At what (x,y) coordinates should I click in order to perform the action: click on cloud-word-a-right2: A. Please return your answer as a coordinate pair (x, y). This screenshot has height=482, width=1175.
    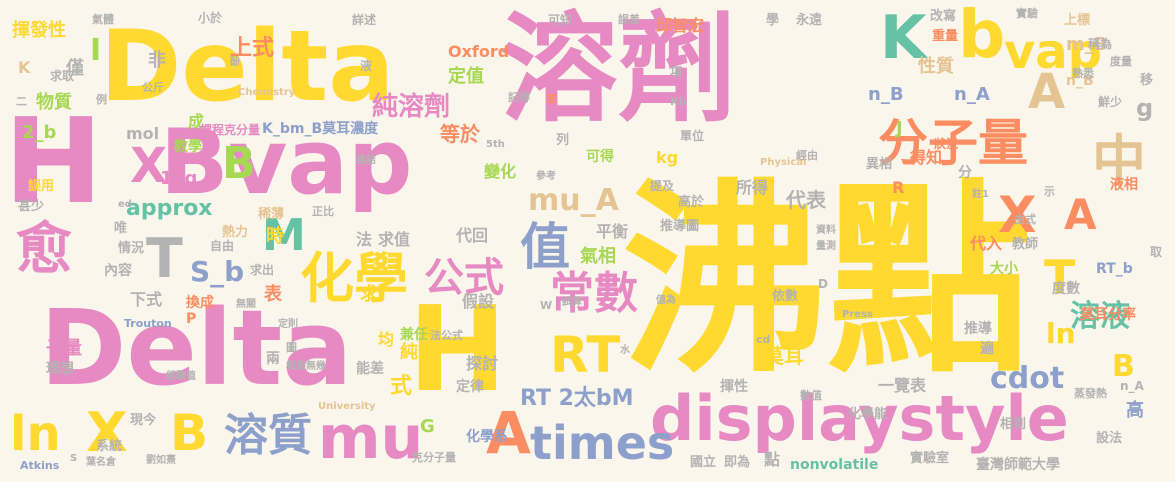
    Looking at the image, I should click on (1080, 214).